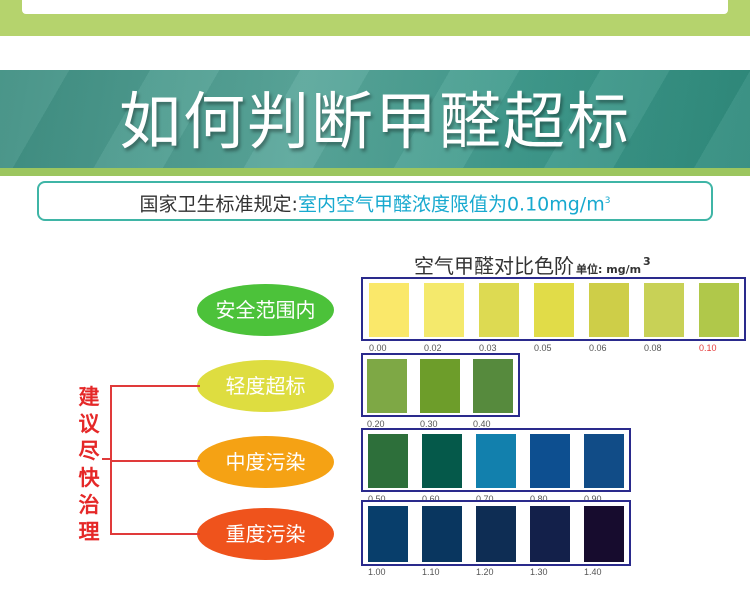 This screenshot has width=750, height=597. Describe the element at coordinates (155, 386) in the screenshot. I see `bracket-line-light` at that location.